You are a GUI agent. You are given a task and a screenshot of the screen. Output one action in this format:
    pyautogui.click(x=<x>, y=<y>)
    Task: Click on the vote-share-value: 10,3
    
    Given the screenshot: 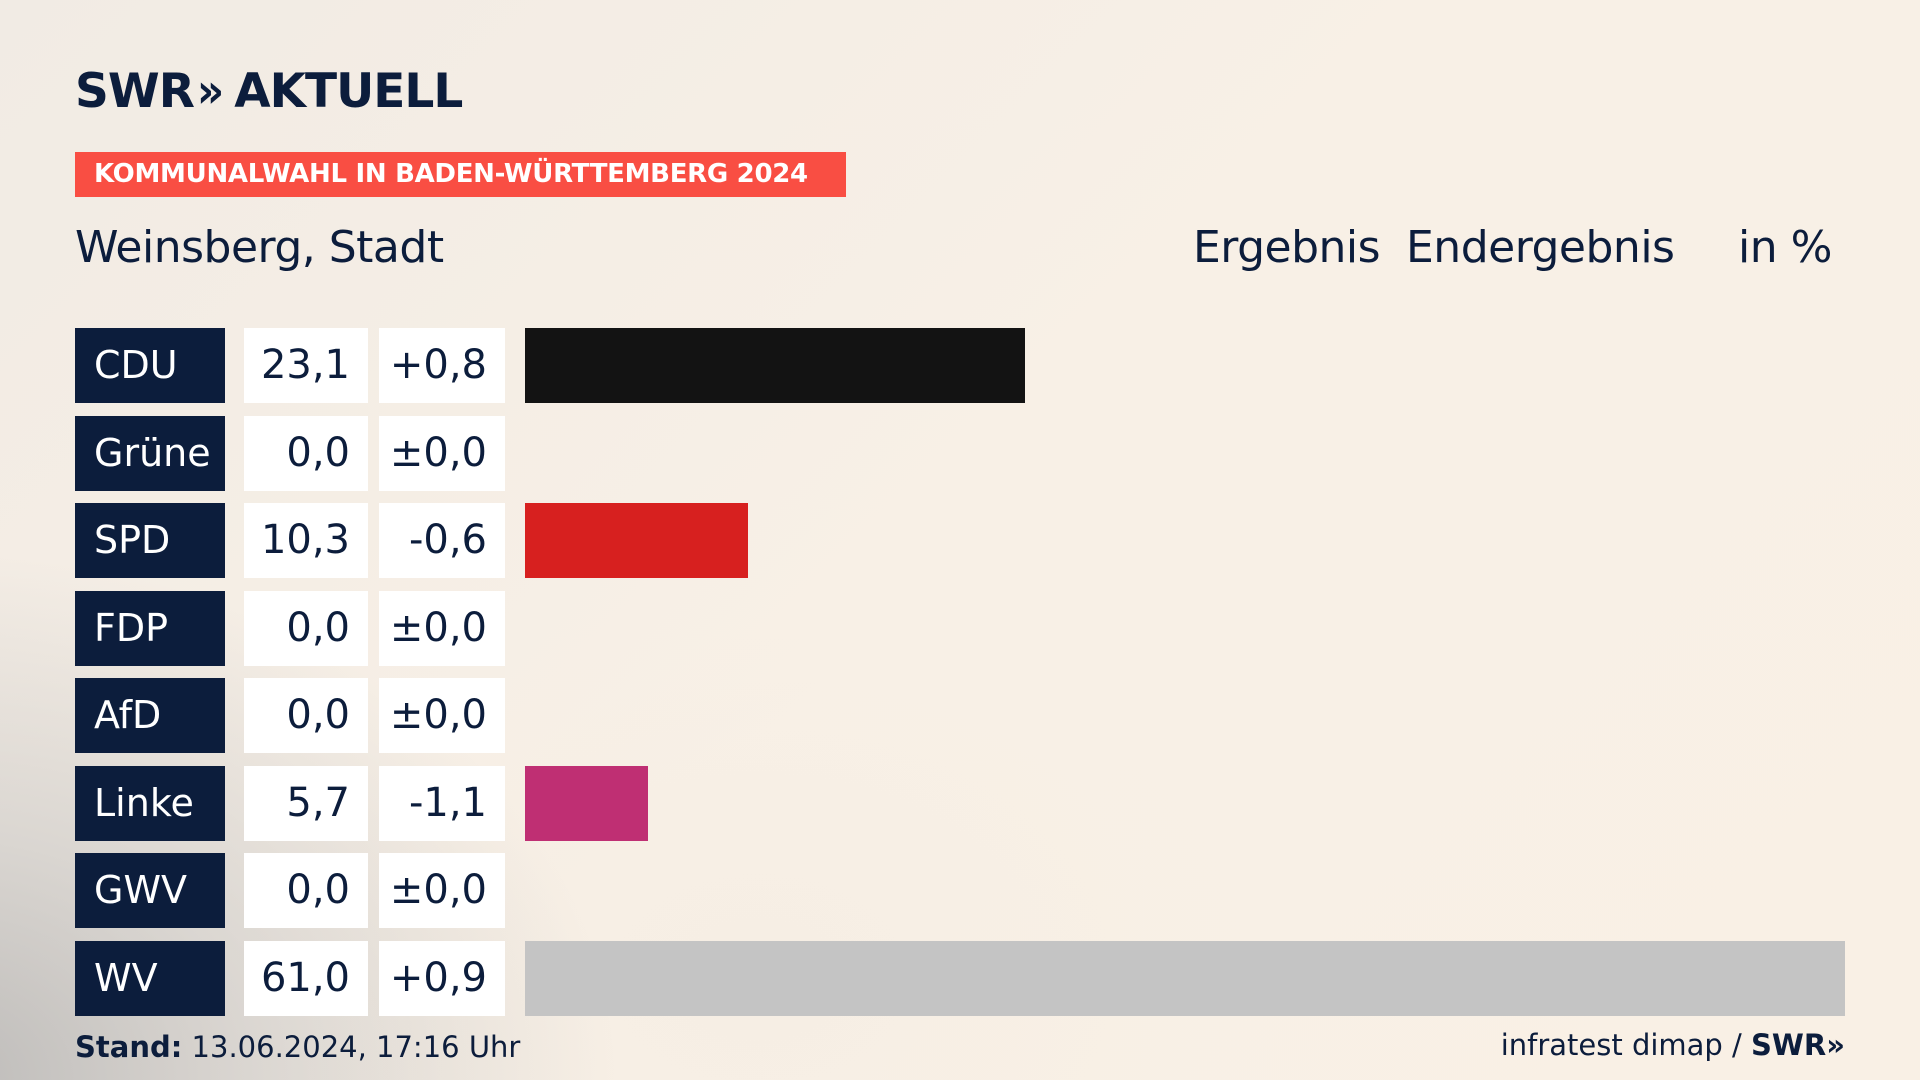 What is the action you would take?
    pyautogui.click(x=306, y=540)
    